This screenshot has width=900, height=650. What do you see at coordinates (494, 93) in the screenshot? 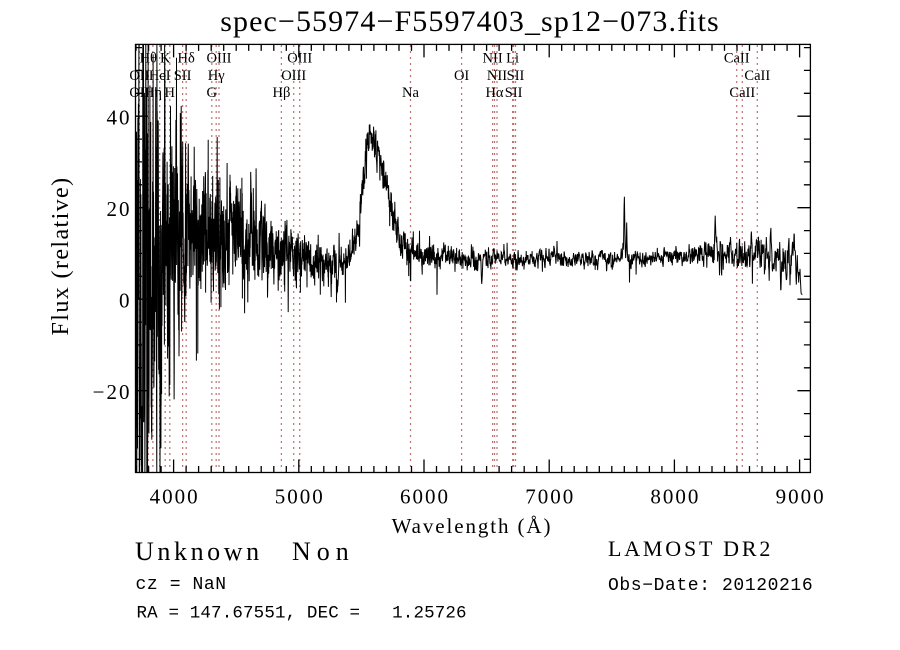
I see `svg-text: Hα` at bounding box center [494, 93].